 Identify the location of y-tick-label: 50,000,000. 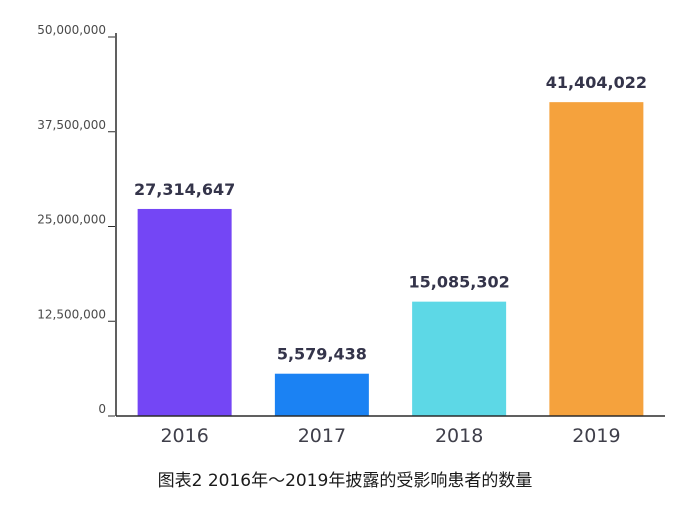
(71, 30).